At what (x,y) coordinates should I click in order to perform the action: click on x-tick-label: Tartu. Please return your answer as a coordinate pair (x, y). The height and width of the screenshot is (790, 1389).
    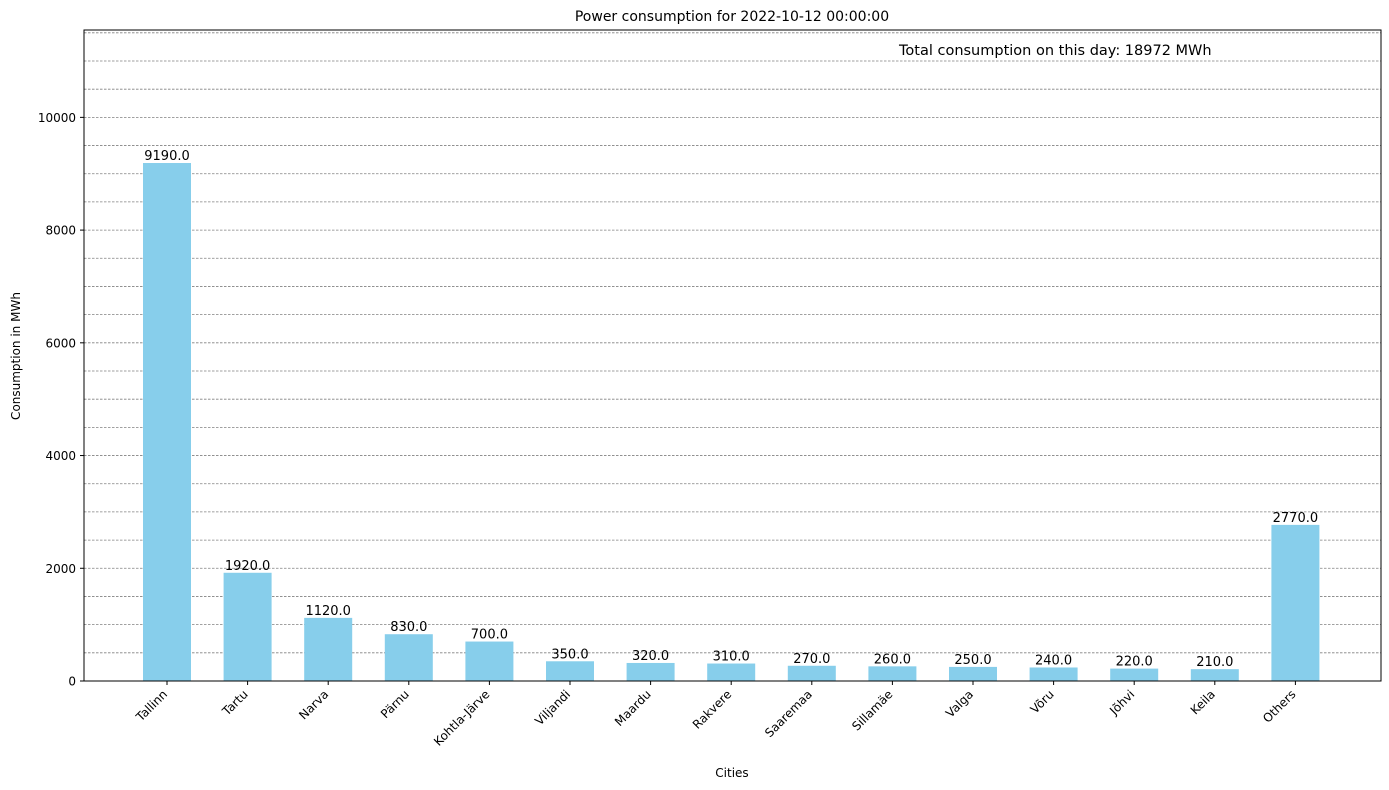
    Looking at the image, I should click on (235, 703).